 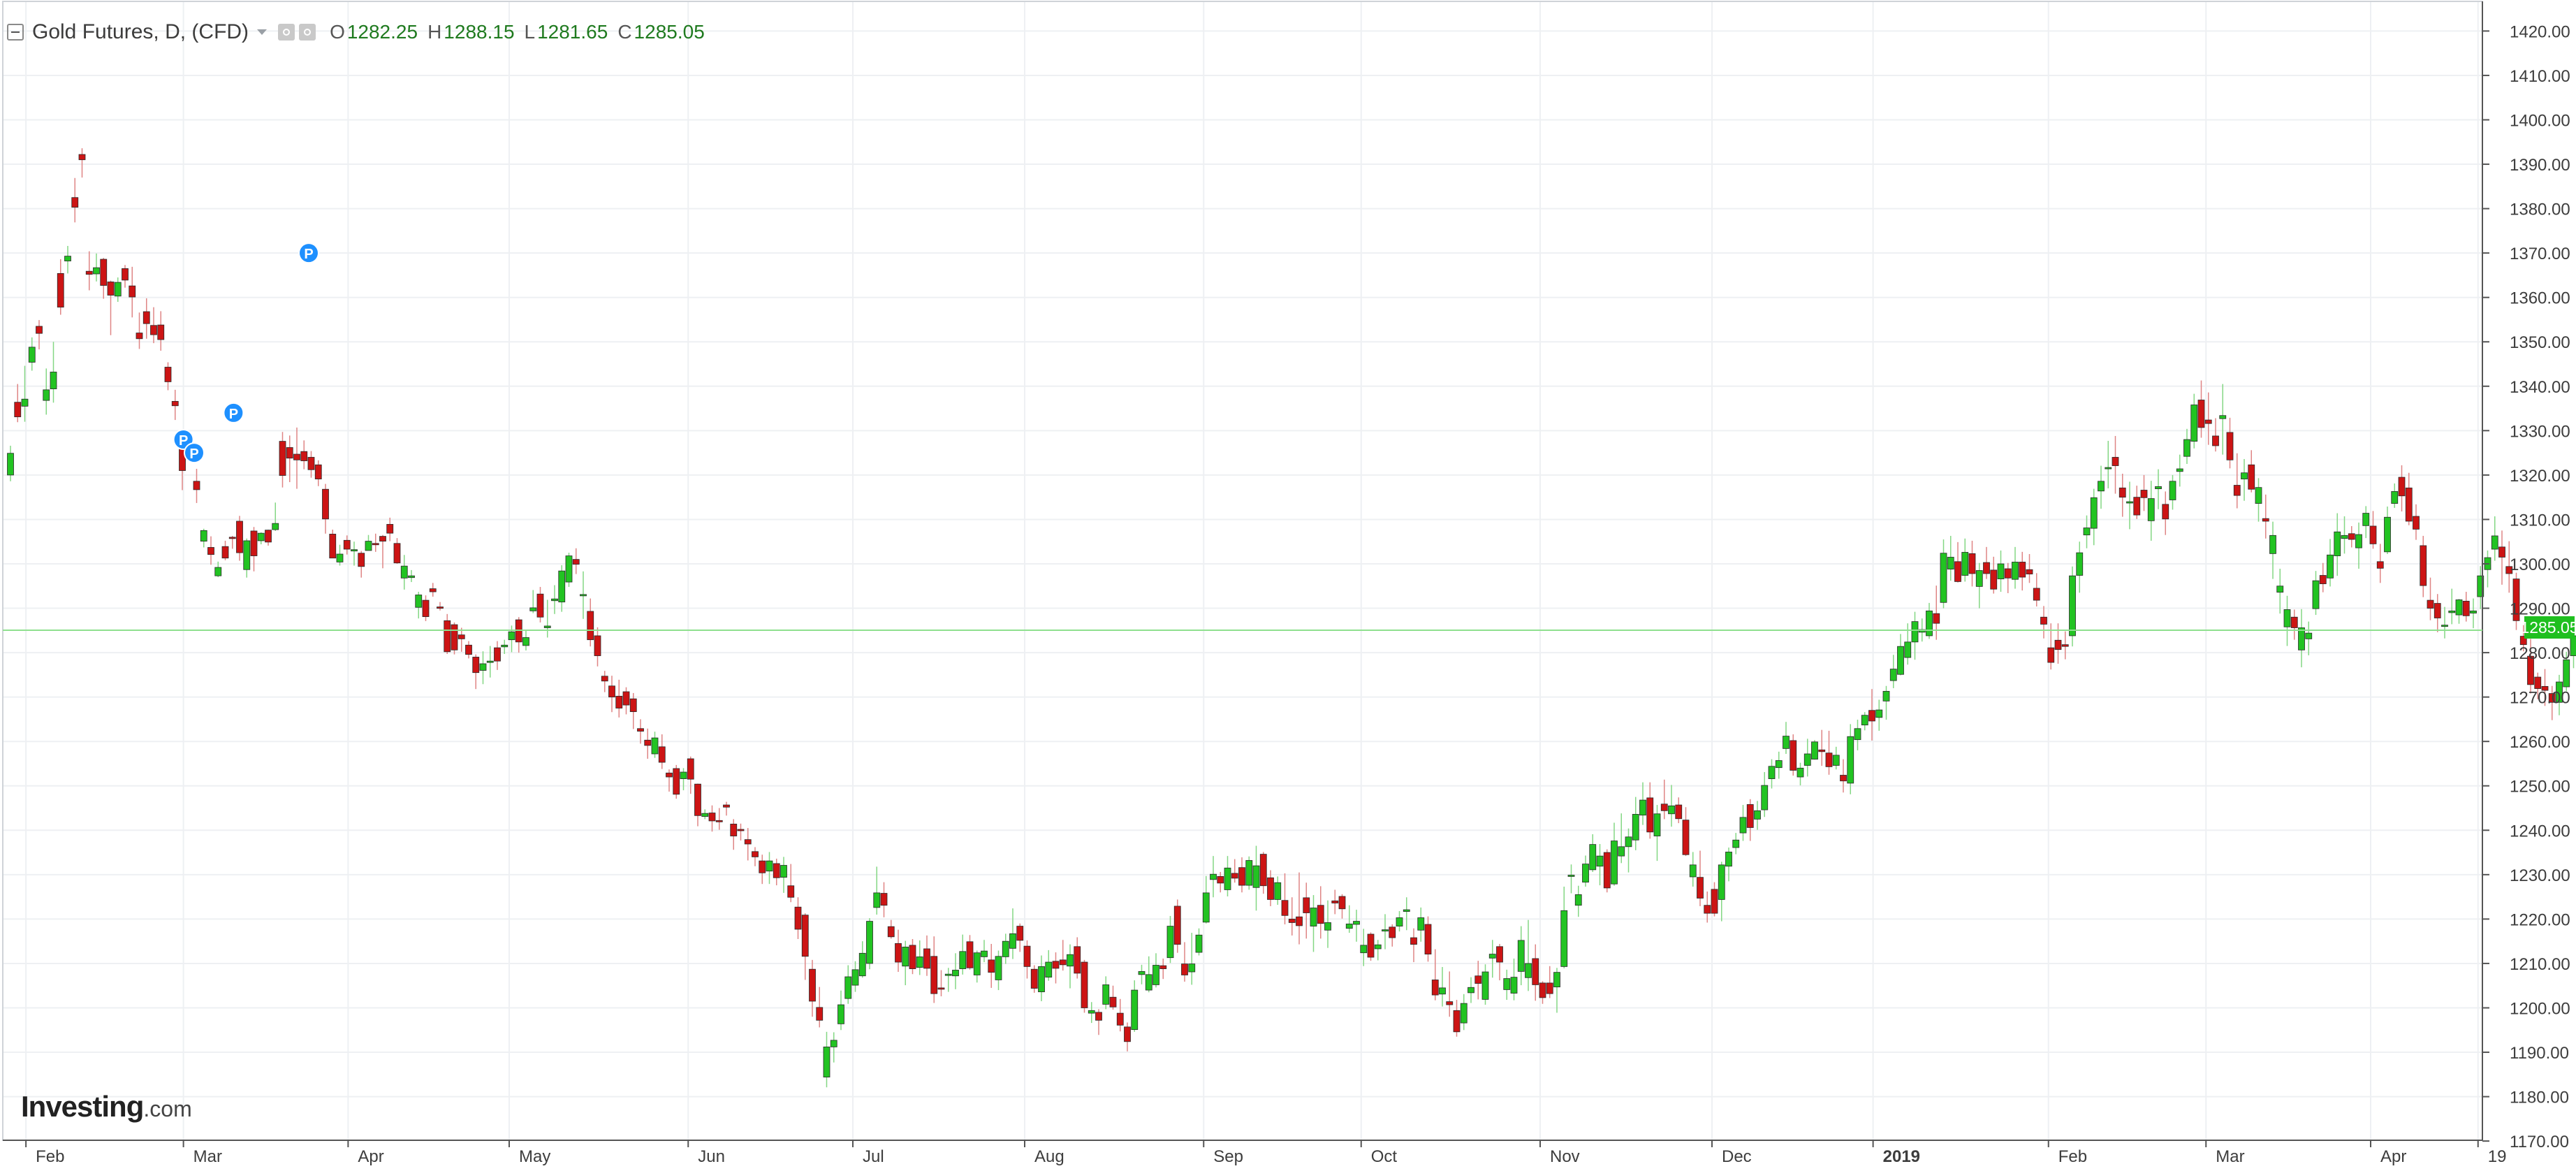 I want to click on investing-logo: Investing.com, so click(x=106, y=1106).